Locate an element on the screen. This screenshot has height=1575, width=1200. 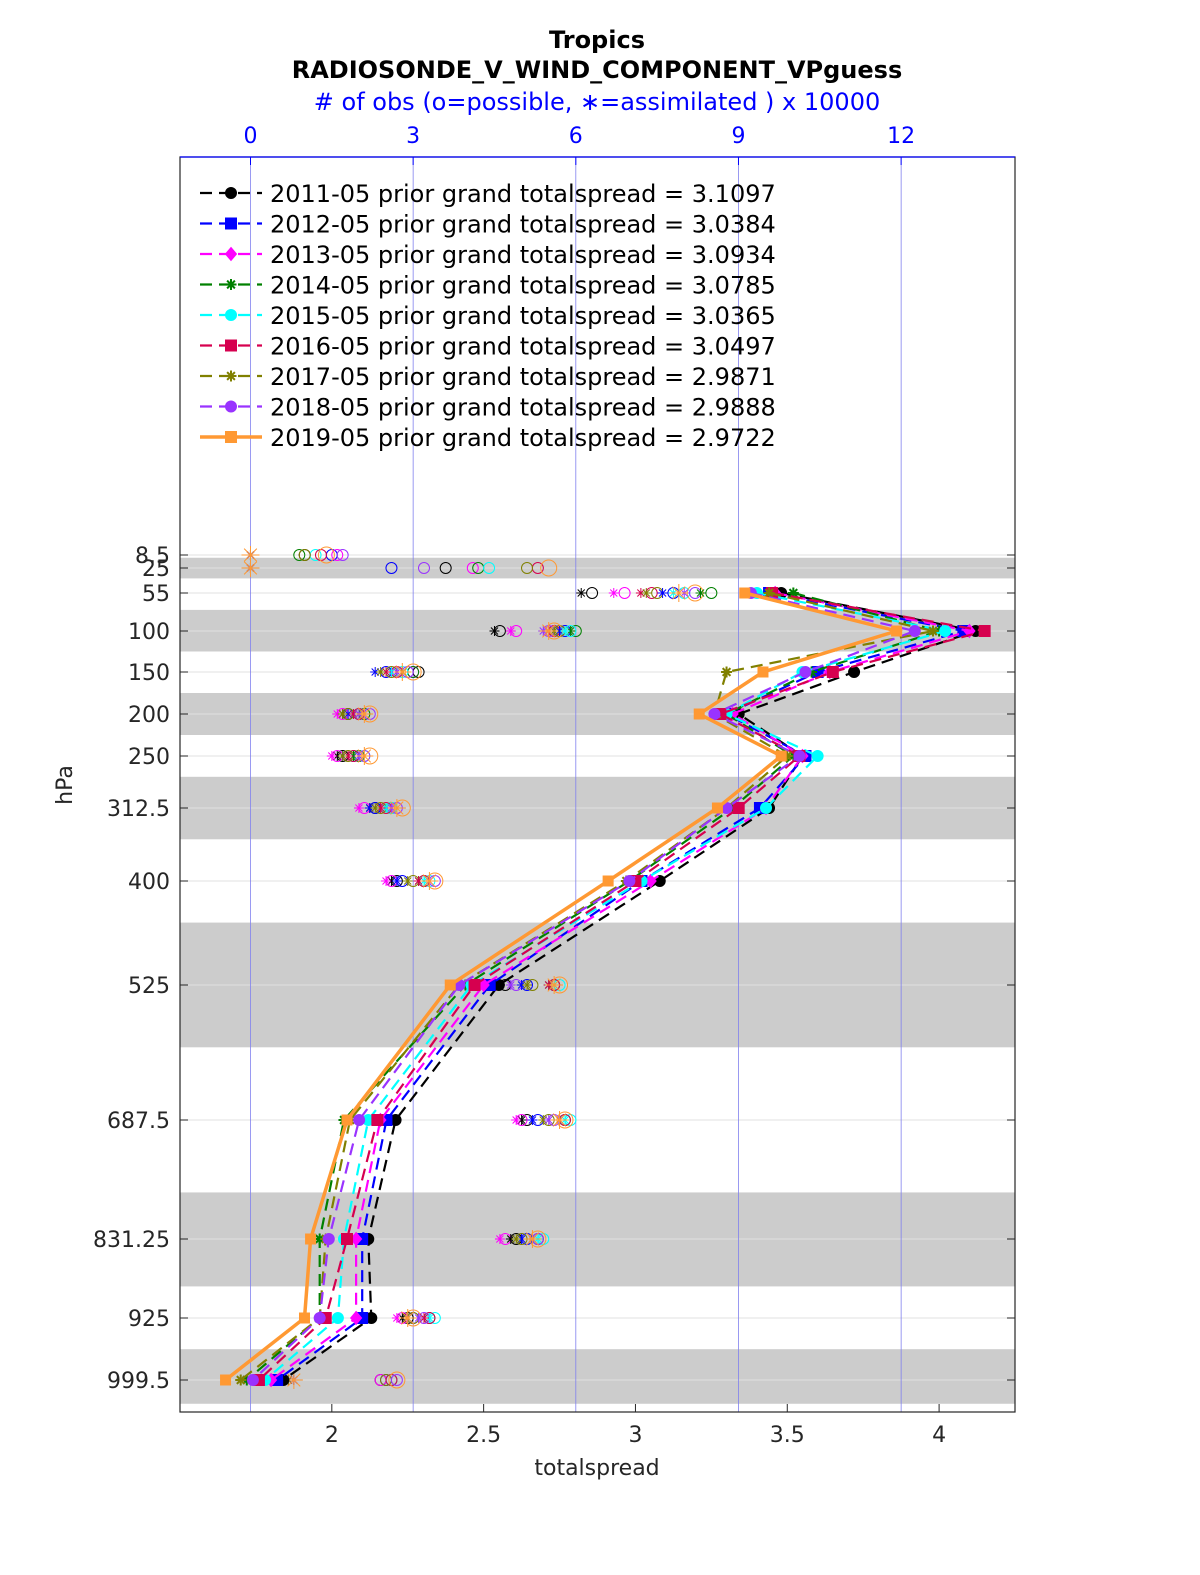
y-tick-label: 100 is located at coordinates (149, 632).